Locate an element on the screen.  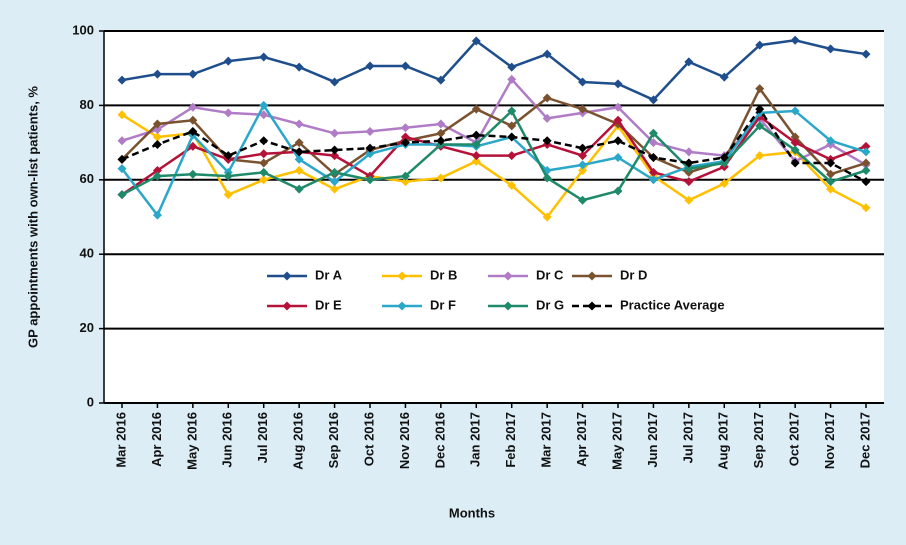
legend-label: Dr G is located at coordinates (550, 304).